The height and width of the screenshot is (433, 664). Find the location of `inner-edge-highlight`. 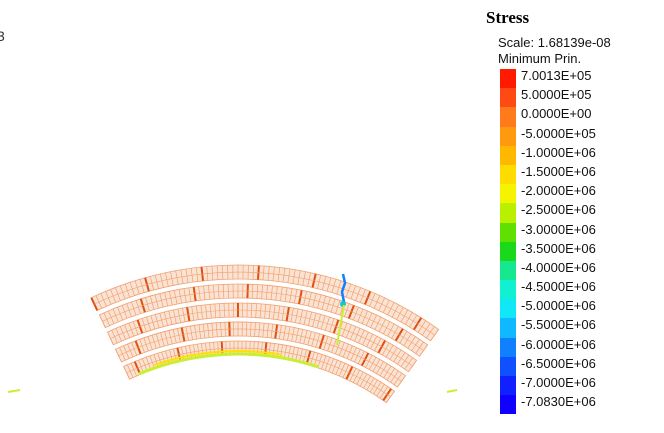

inner-edge-highlight is located at coordinates (232, 371).